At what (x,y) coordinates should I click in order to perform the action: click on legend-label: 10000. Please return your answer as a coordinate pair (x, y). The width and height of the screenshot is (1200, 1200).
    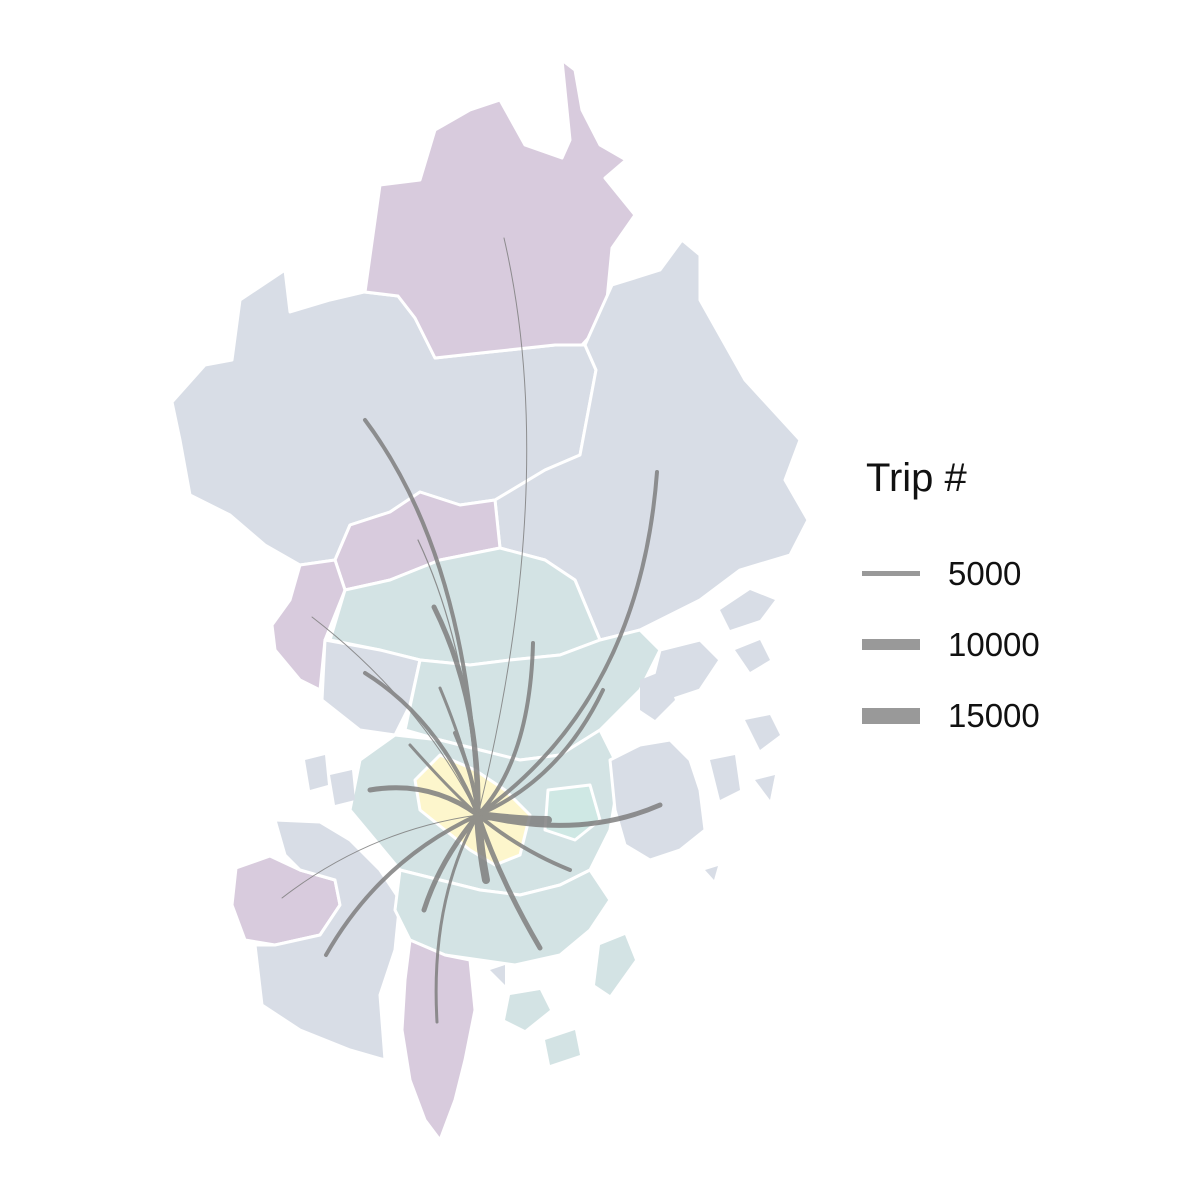
    Looking at the image, I should click on (994, 644).